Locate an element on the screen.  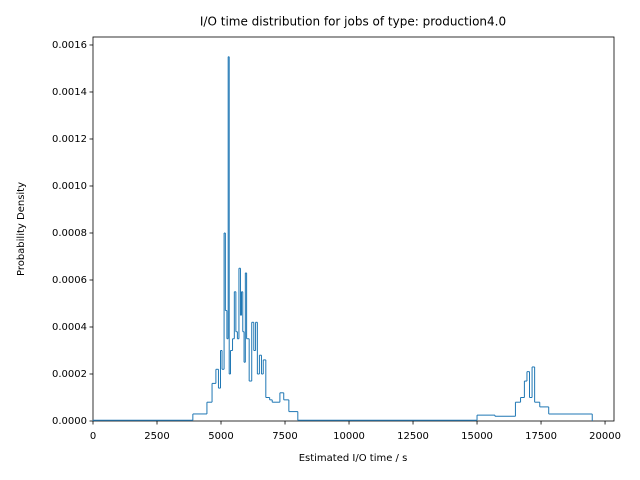
y-tick-label: 0.0008 is located at coordinates (69, 233).